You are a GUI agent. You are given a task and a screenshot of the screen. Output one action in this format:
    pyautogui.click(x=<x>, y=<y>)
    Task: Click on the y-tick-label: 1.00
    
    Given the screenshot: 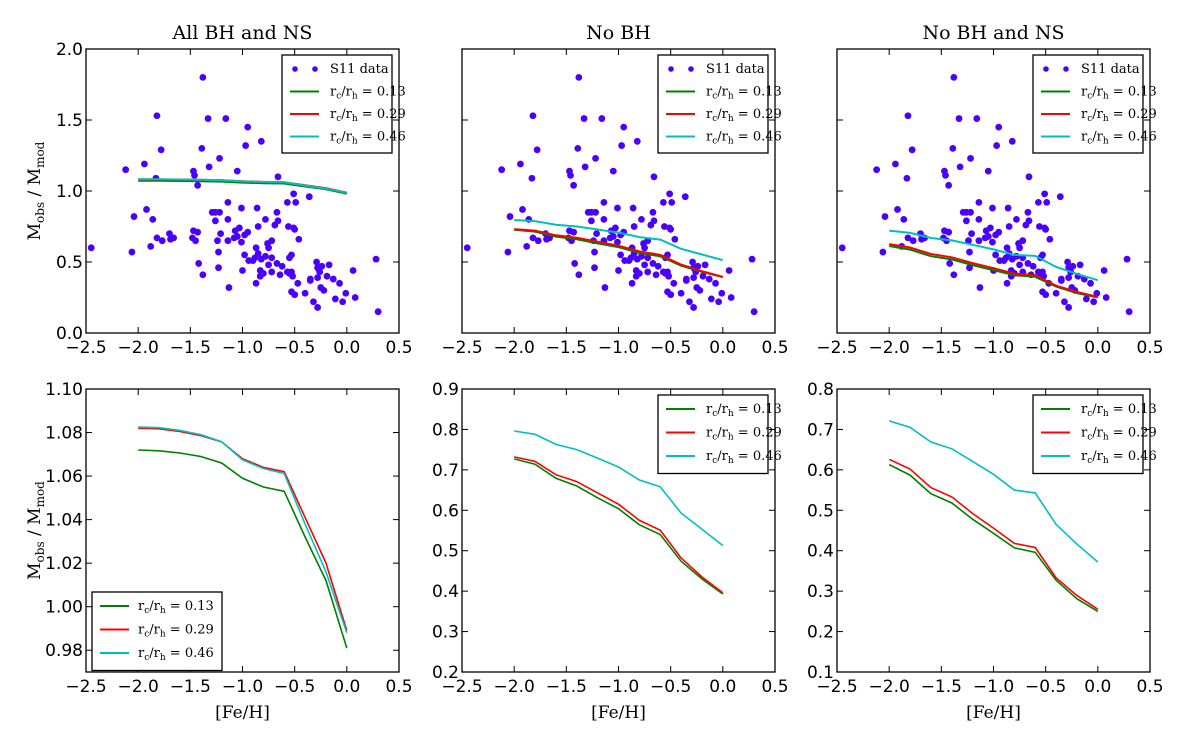 What is the action you would take?
    pyautogui.click(x=64, y=608)
    